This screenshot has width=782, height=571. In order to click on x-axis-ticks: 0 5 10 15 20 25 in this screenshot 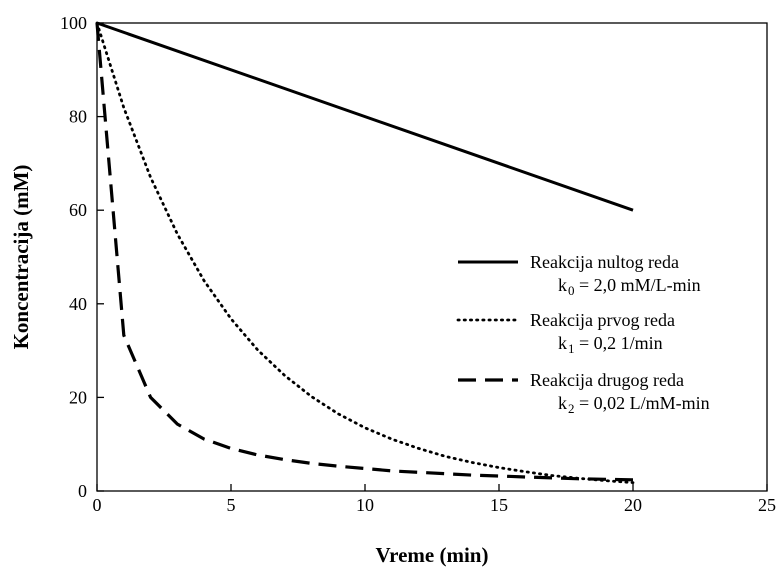, I will do `click(434, 499)`.